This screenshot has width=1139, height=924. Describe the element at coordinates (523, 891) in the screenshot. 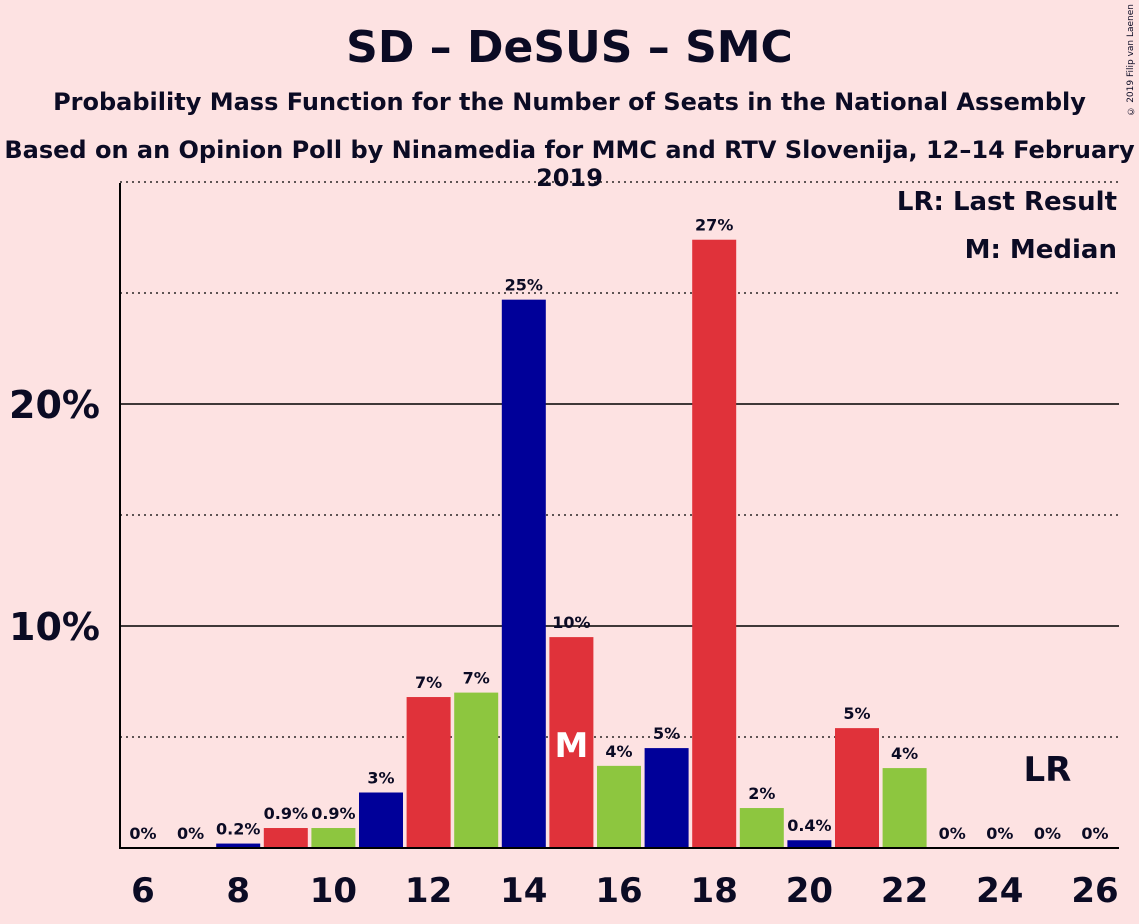

I see `x-tick-label: 14` at that location.